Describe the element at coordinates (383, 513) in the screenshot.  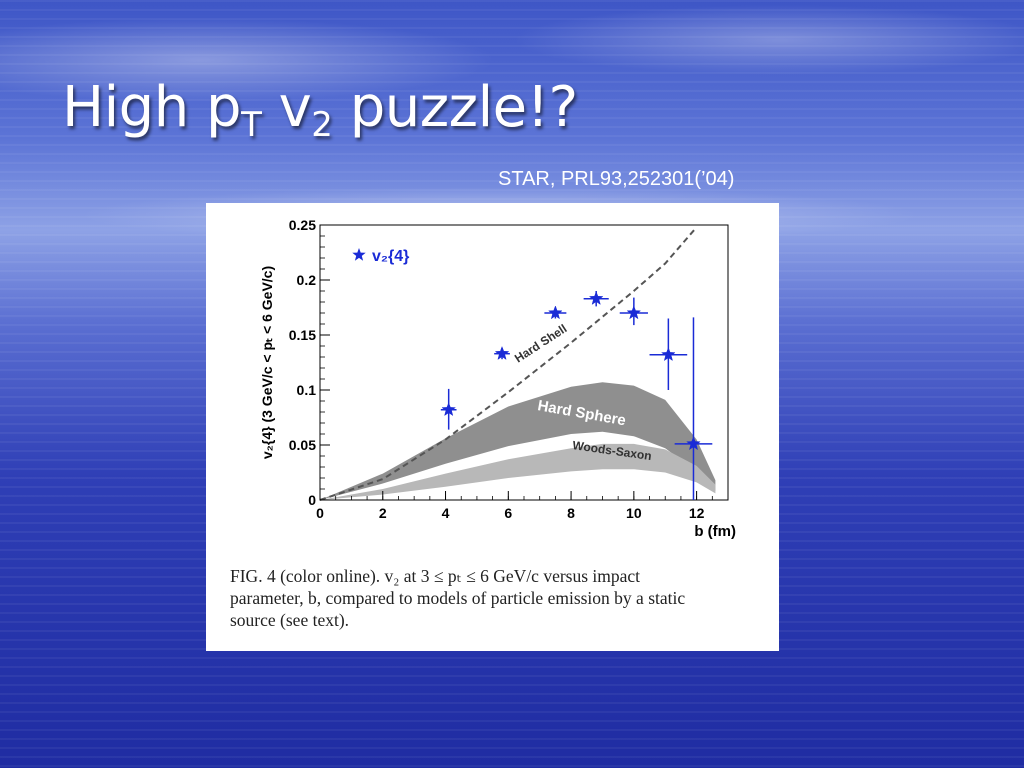
I see `x-tick-label: 2` at that location.